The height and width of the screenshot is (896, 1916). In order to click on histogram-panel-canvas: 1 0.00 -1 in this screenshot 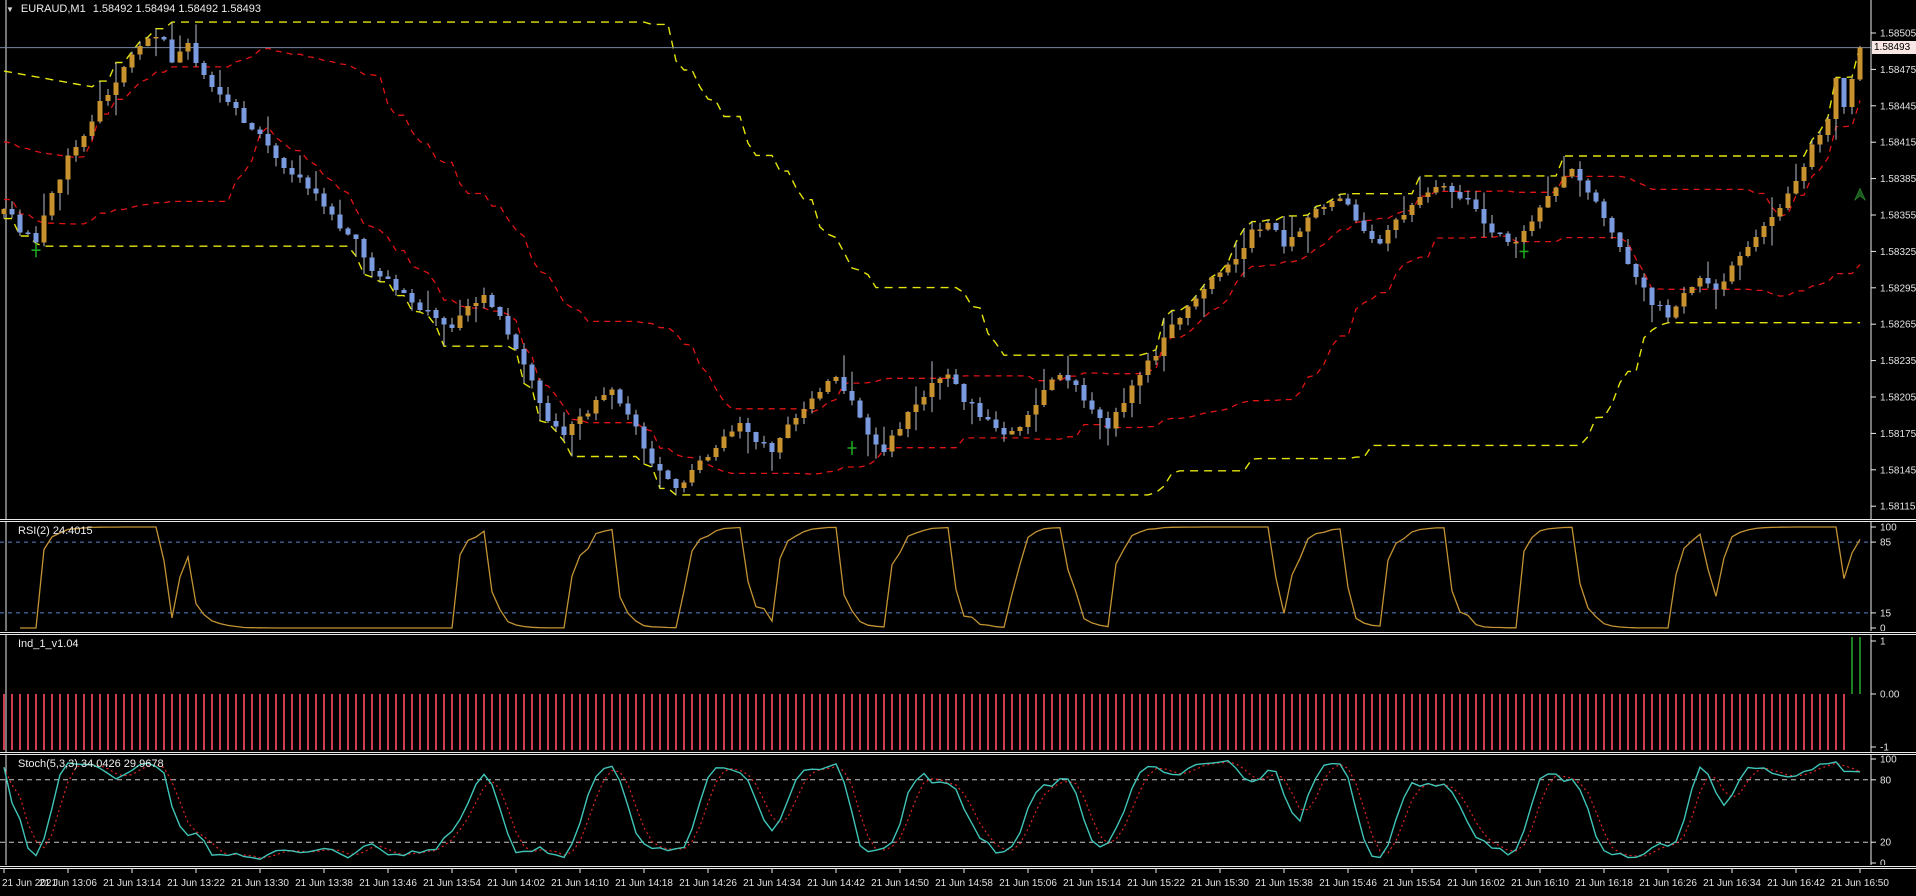, I will do `click(958, 693)`.